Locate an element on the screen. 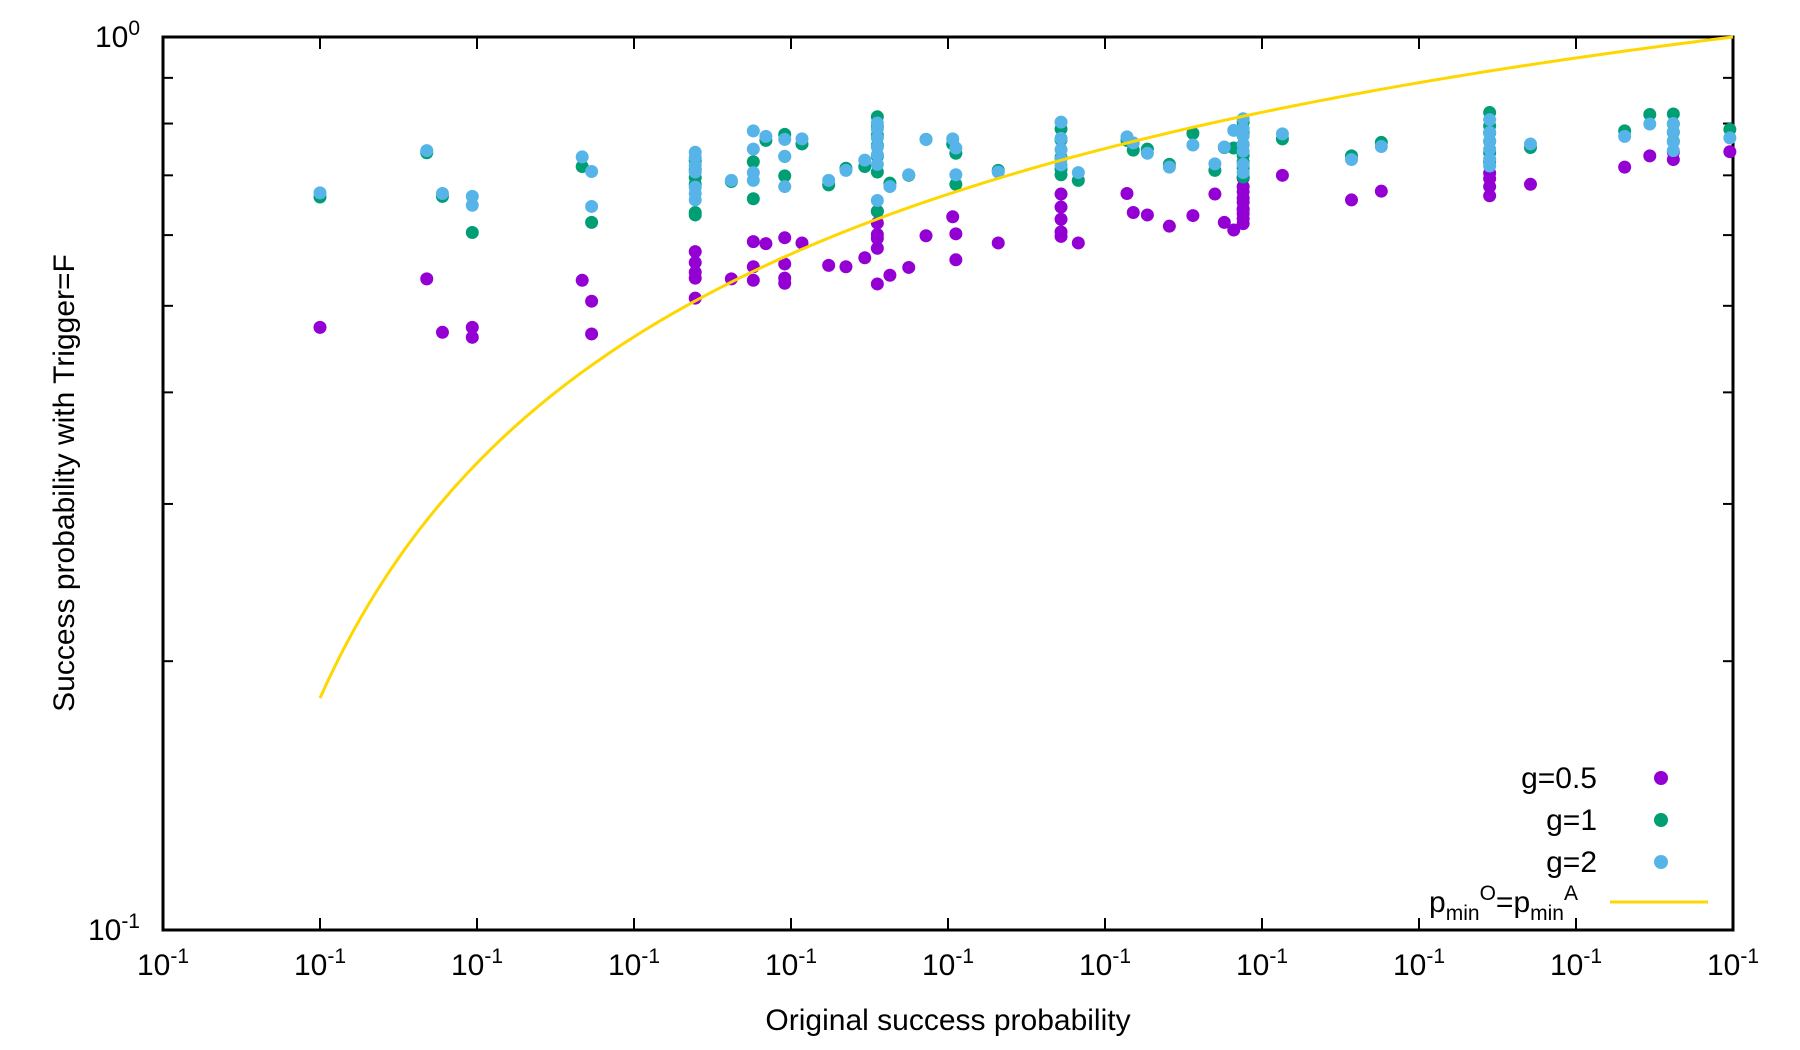 The height and width of the screenshot is (1050, 1800). legend-label: g=2 is located at coordinates (1571, 862).